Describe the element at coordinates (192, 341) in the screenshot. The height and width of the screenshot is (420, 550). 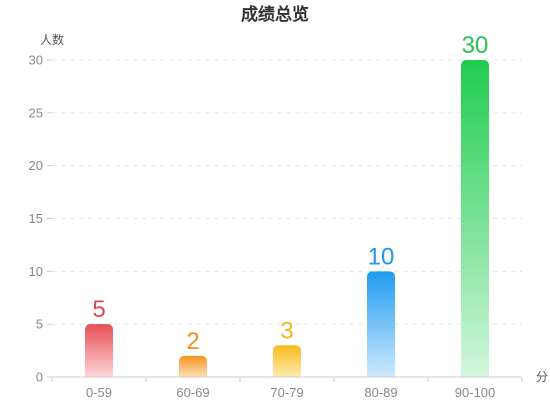
I see `data-label: 2` at that location.